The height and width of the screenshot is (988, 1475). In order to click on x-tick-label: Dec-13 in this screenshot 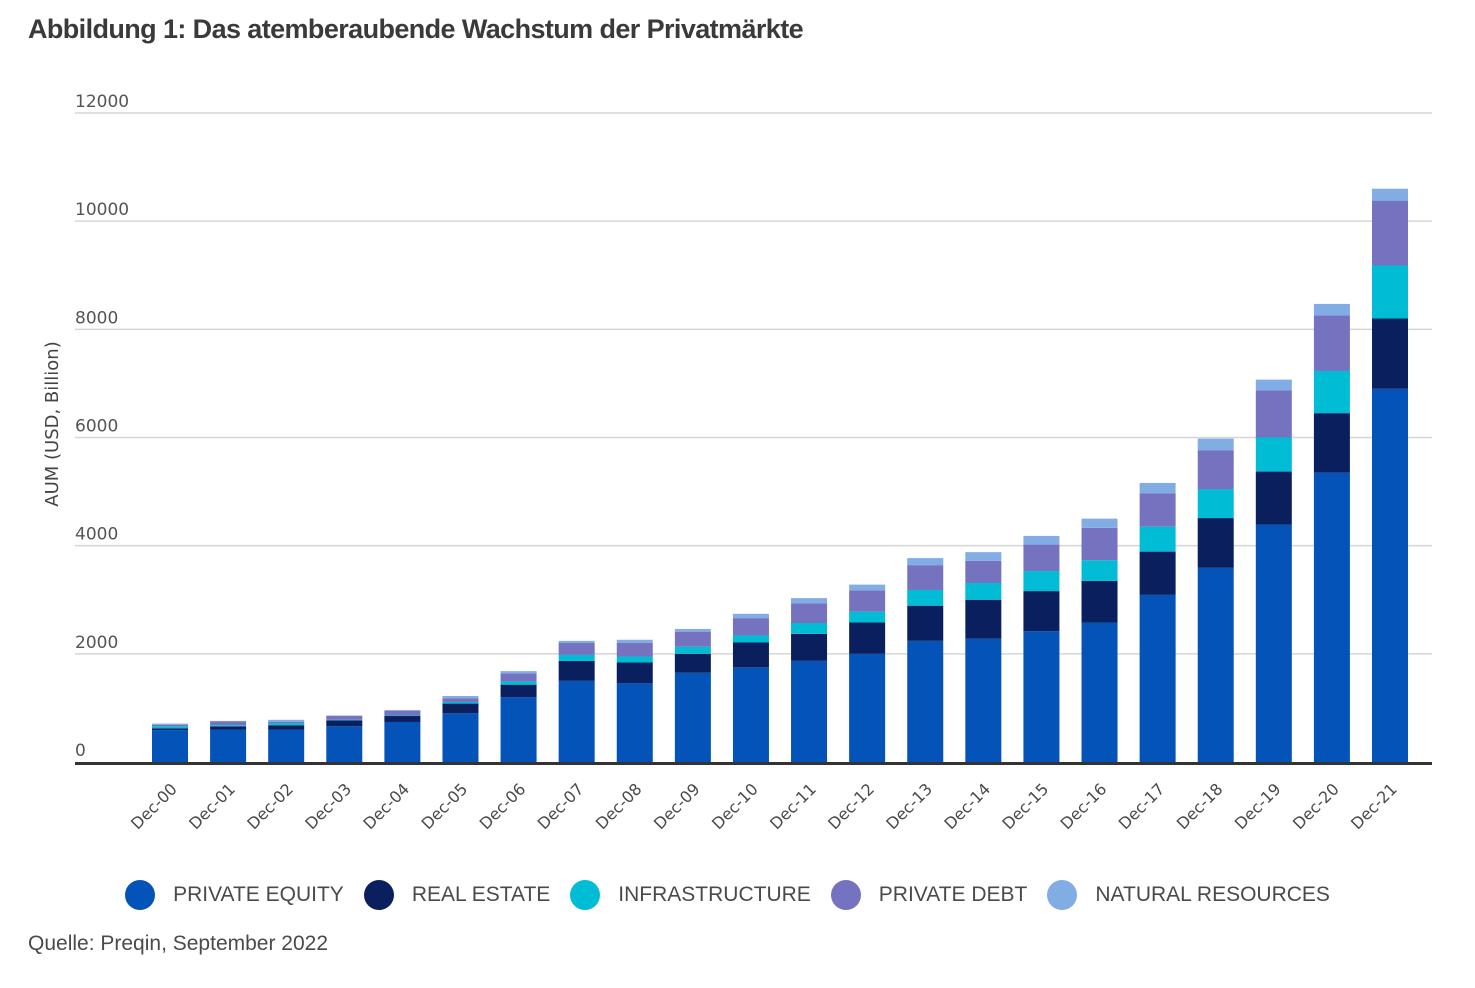, I will do `click(909, 806)`.